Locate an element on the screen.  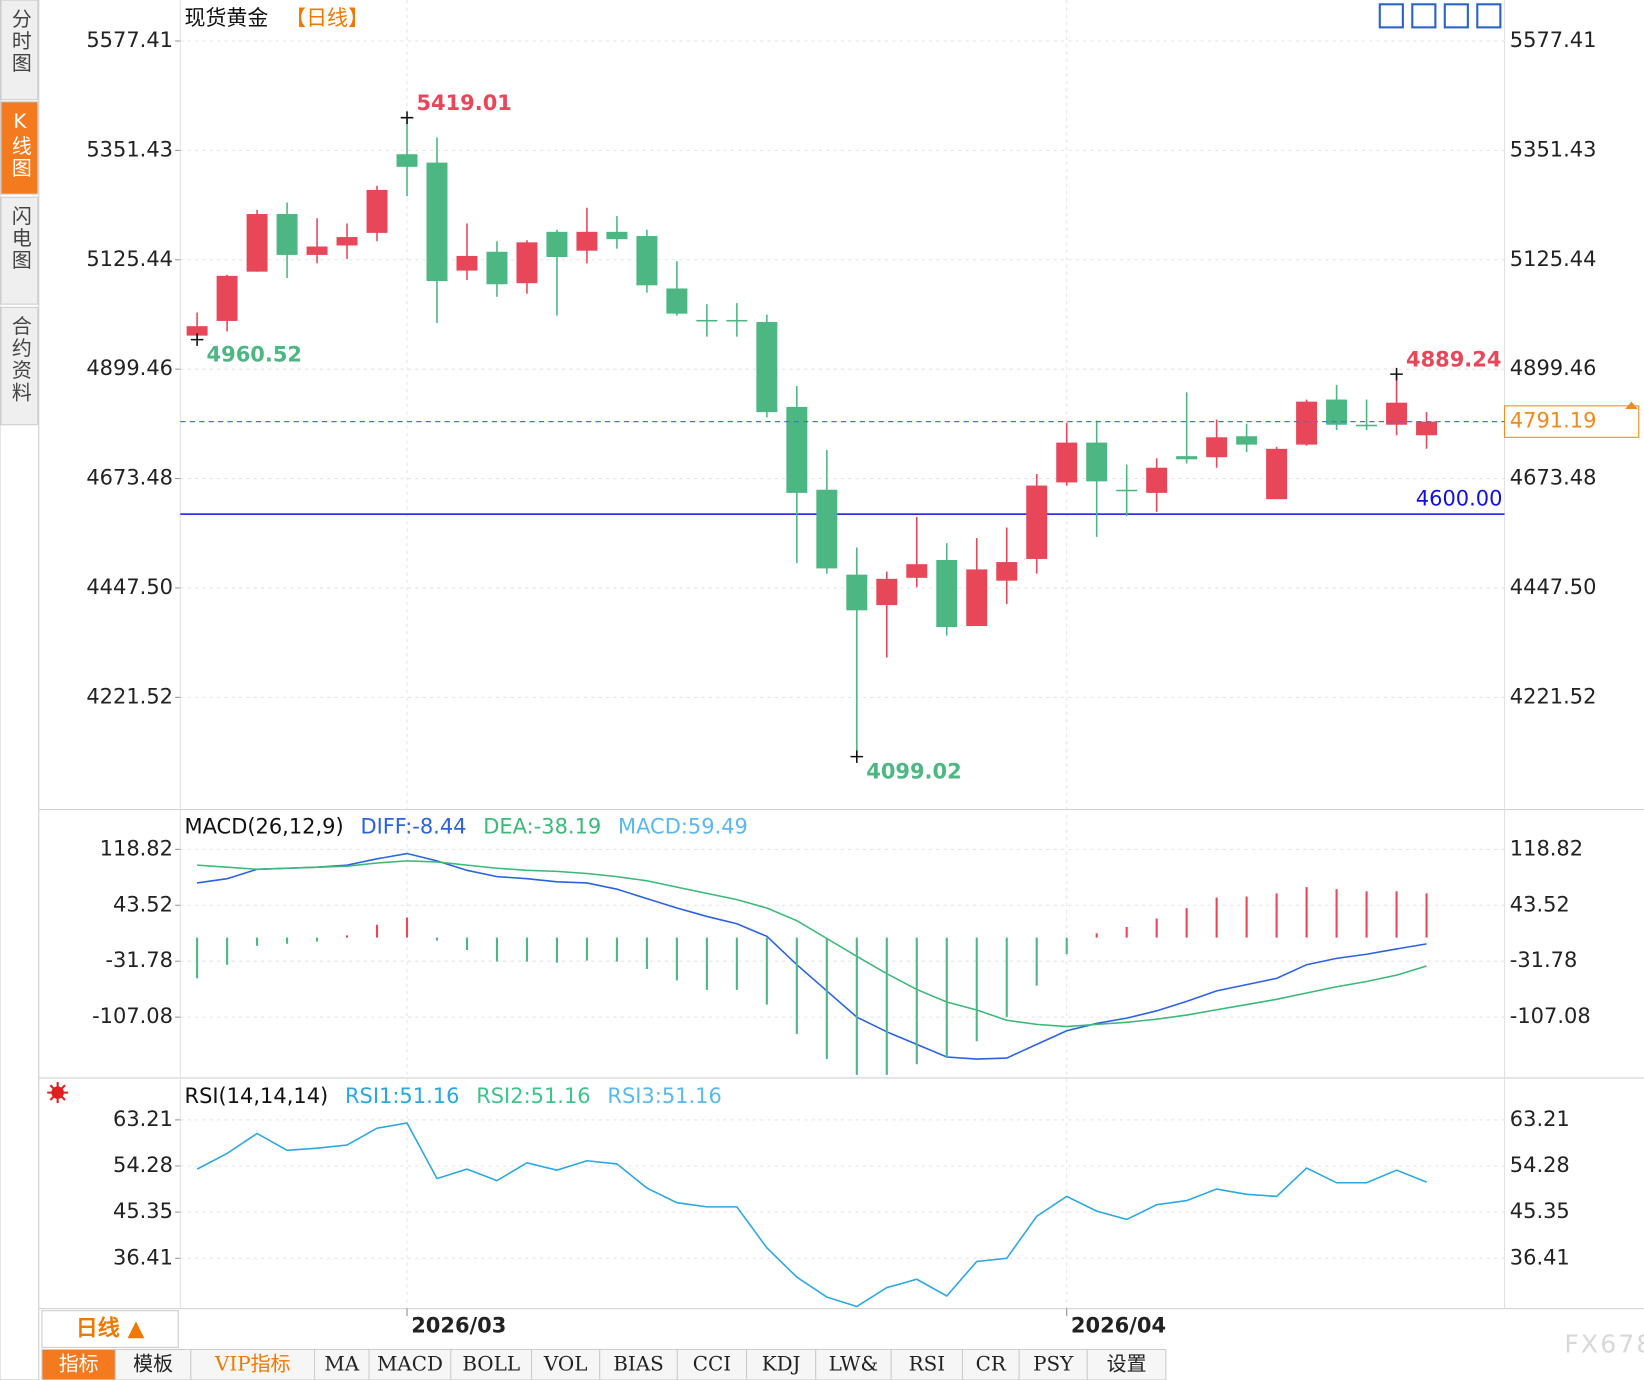
y-tick-label-right: 118.82 is located at coordinates (1546, 848).